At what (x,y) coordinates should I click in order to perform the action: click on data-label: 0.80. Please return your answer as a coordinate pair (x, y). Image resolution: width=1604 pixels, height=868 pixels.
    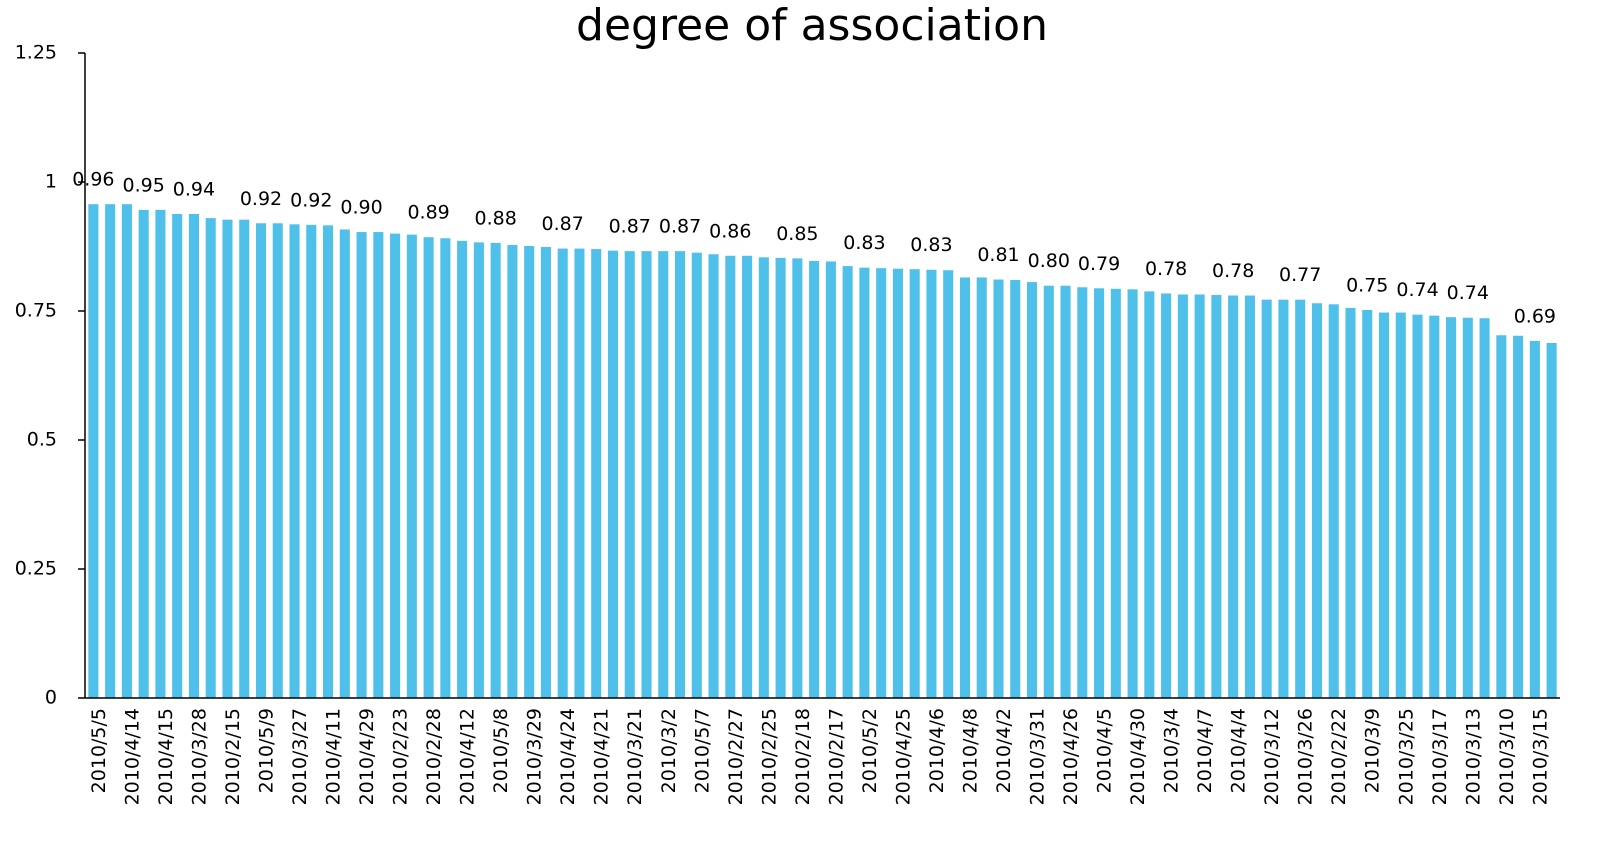
    Looking at the image, I should click on (1049, 261).